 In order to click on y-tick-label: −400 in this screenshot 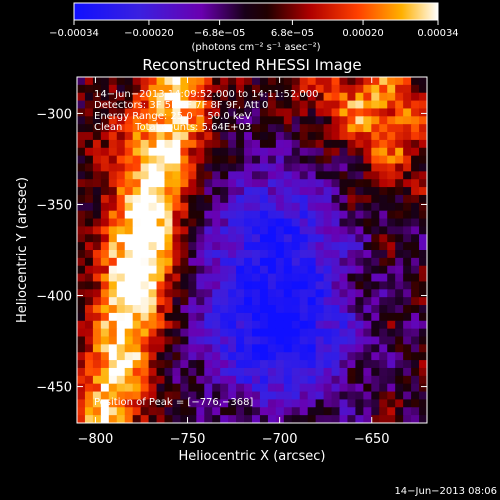, I will do `click(54, 297)`.